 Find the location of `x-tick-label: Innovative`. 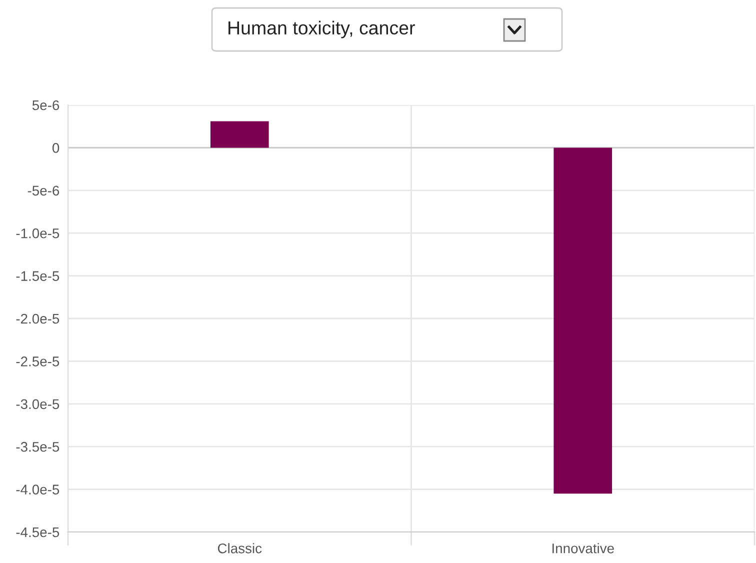

x-tick-label: Innovative is located at coordinates (583, 548).